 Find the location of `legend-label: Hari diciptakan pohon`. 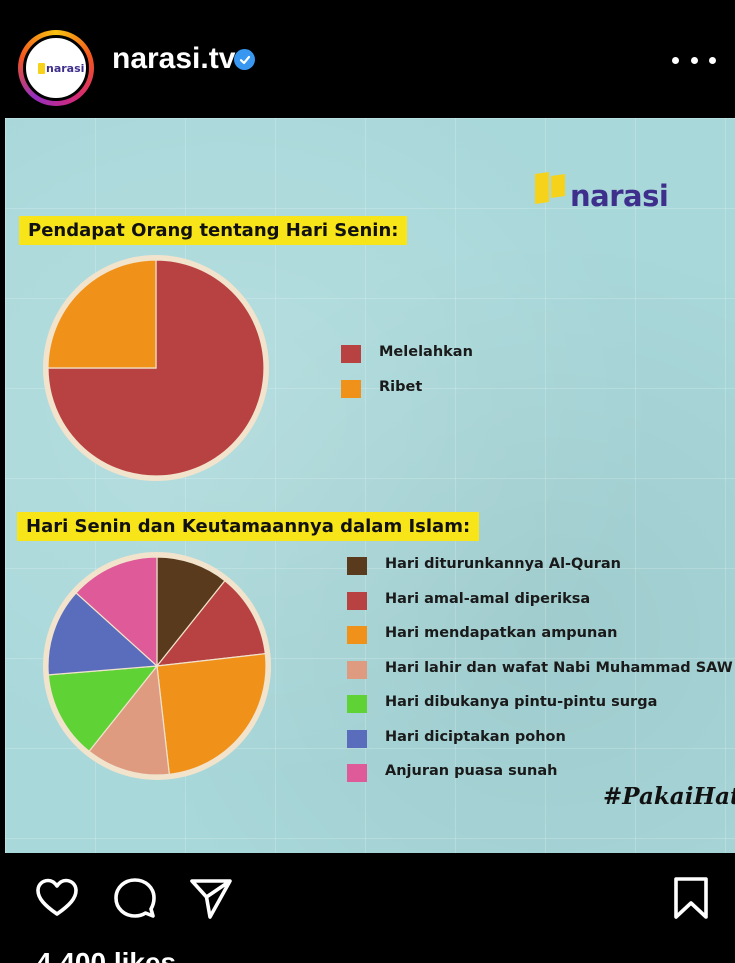

legend-label: Hari diciptakan pohon is located at coordinates (475, 736).